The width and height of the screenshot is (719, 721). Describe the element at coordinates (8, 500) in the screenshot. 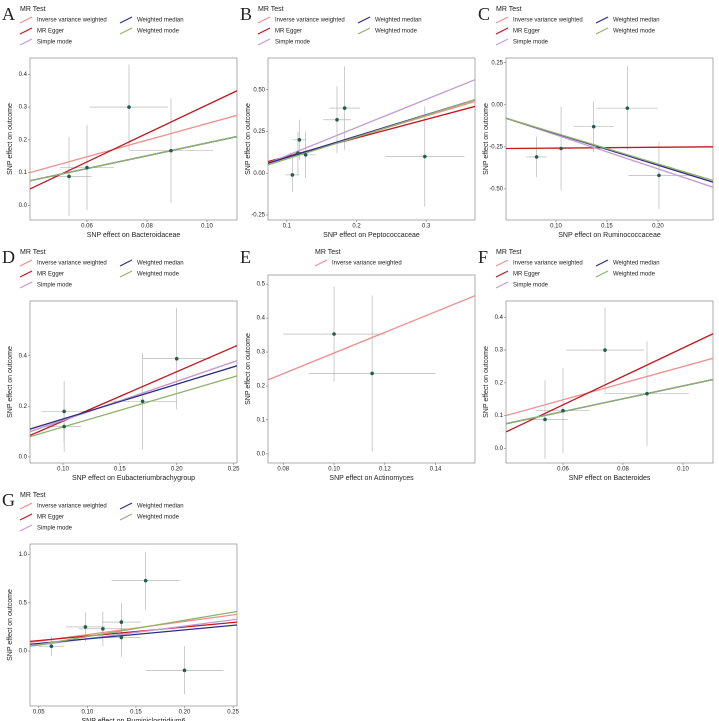

I see `panel-label: G` at that location.